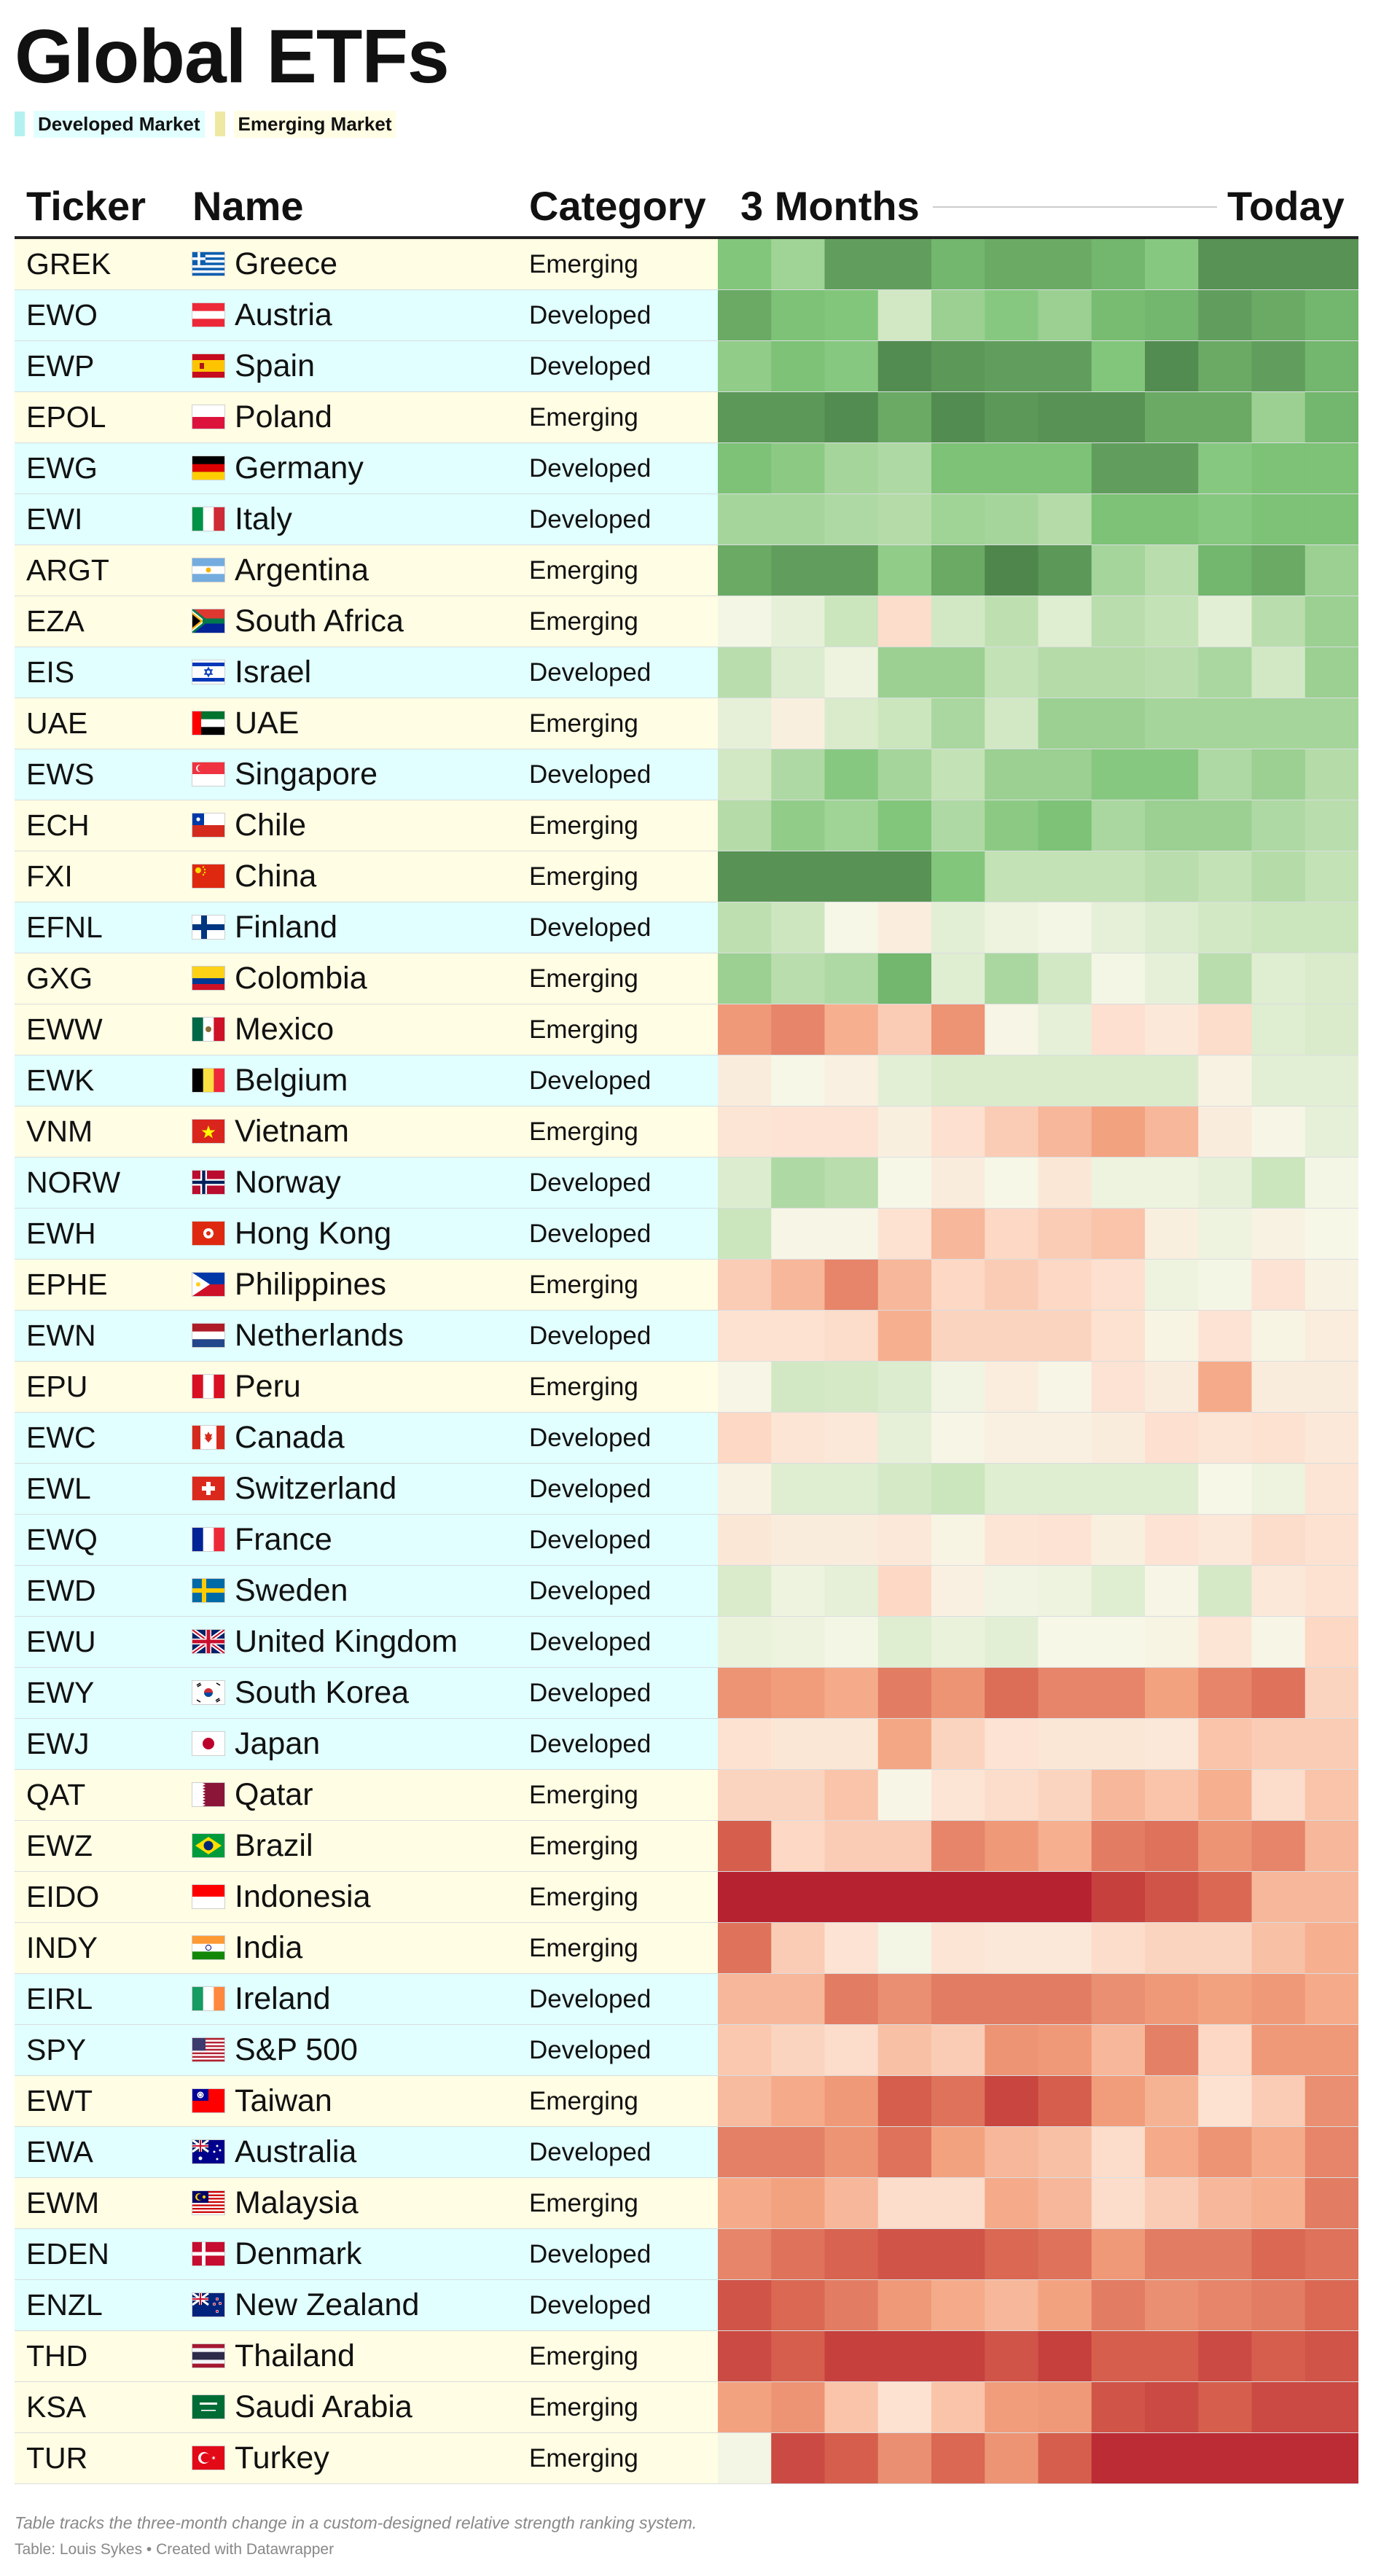 The image size is (1373, 2576). What do you see at coordinates (686, 468) in the screenshot?
I see `table-row-ewg: EWG Germany Developed` at bounding box center [686, 468].